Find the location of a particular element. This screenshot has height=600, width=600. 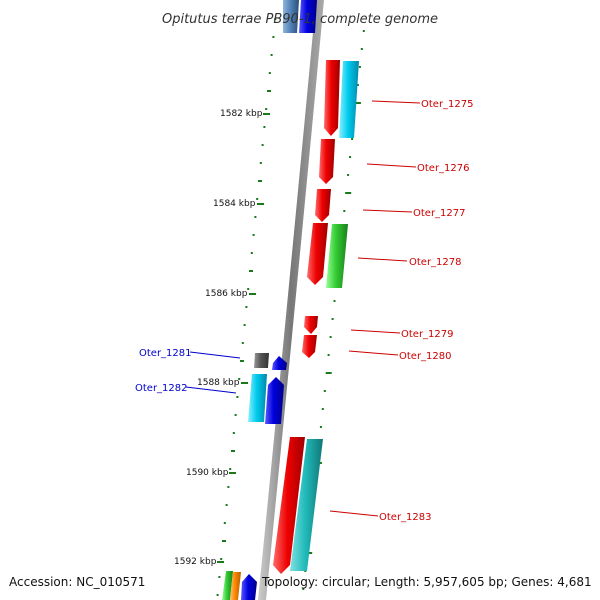

genome-backbone is located at coordinates (291, 300).